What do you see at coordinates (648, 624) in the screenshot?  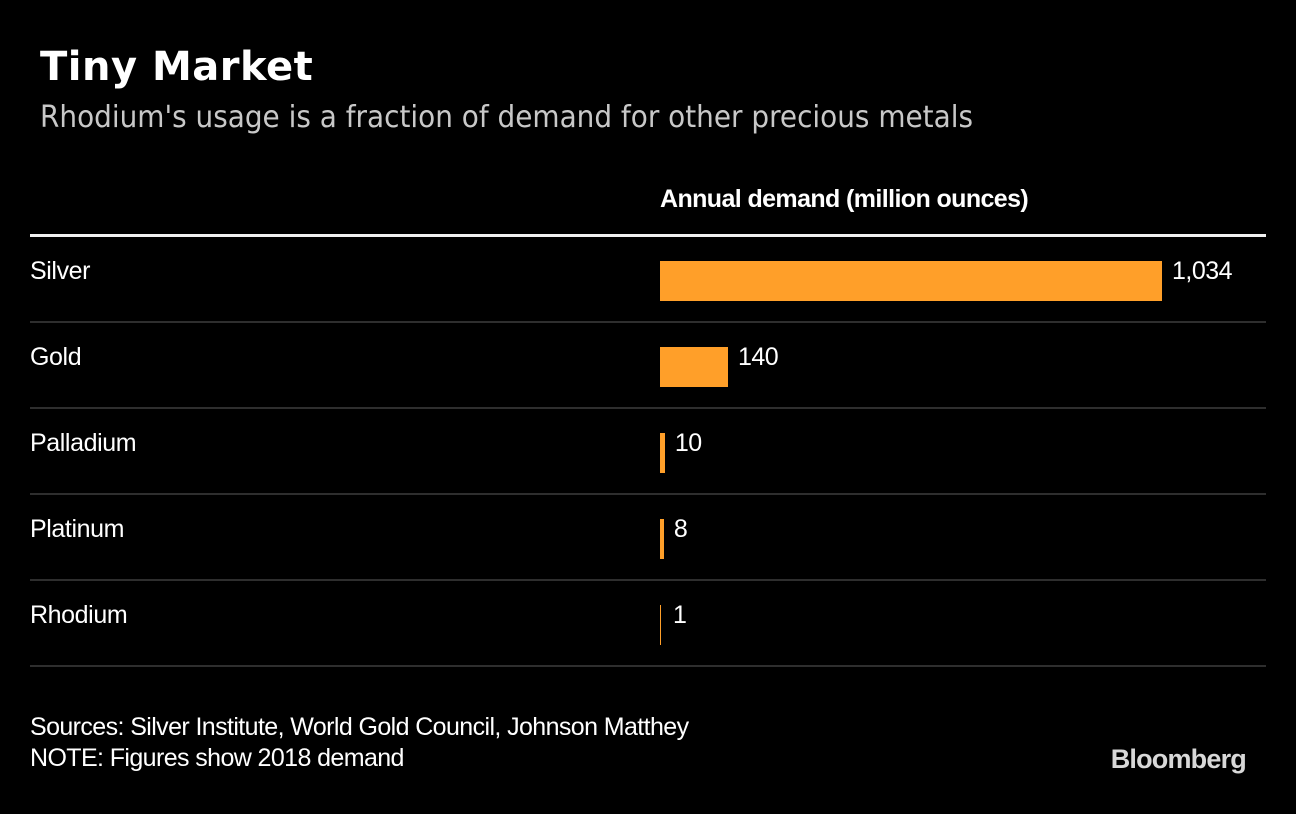 I see `bar-row: Rhodium 1` at bounding box center [648, 624].